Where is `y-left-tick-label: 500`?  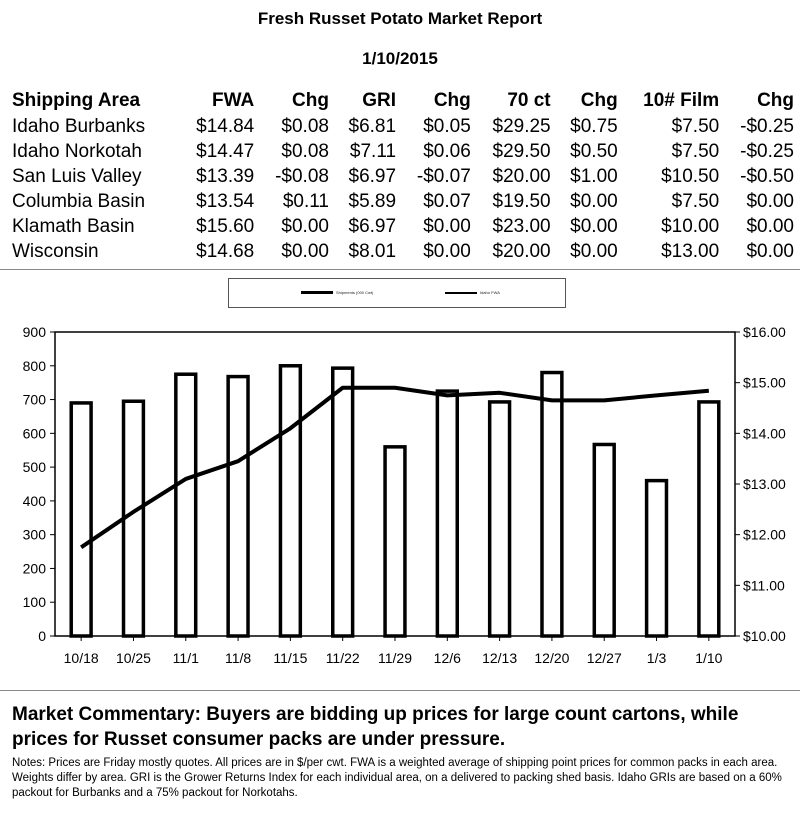 y-left-tick-label: 500 is located at coordinates (35, 467).